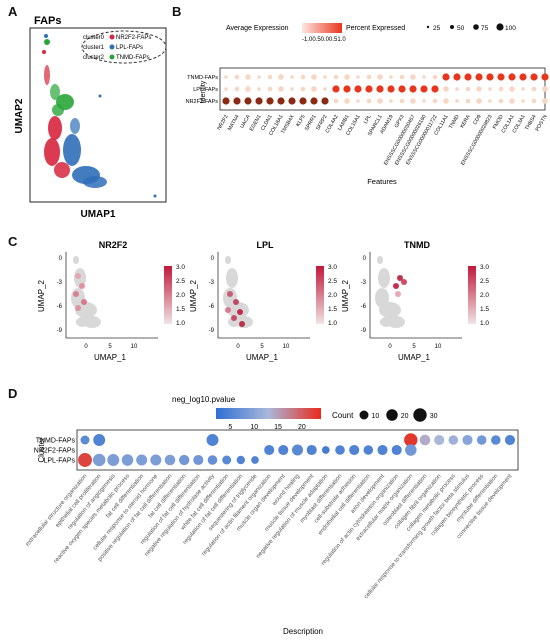 The image size is (550, 640). Describe the element at coordinates (484, 295) in the screenshot. I see `feature-plot-colorbar-tick: 2.0` at that location.